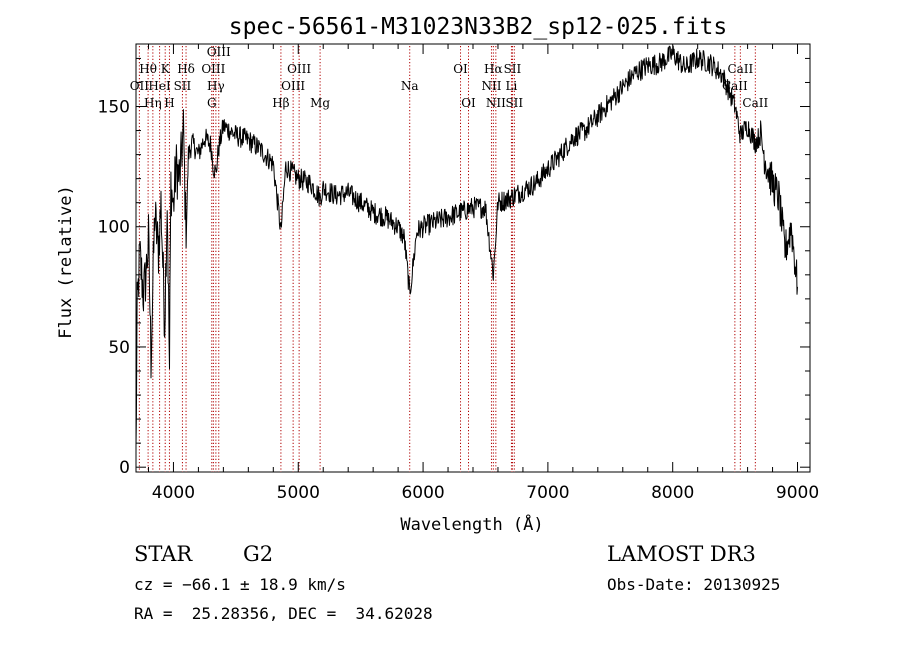 This screenshot has height=649, width=900. What do you see at coordinates (258, 554) in the screenshot?
I see `object-subclass: G2` at bounding box center [258, 554].